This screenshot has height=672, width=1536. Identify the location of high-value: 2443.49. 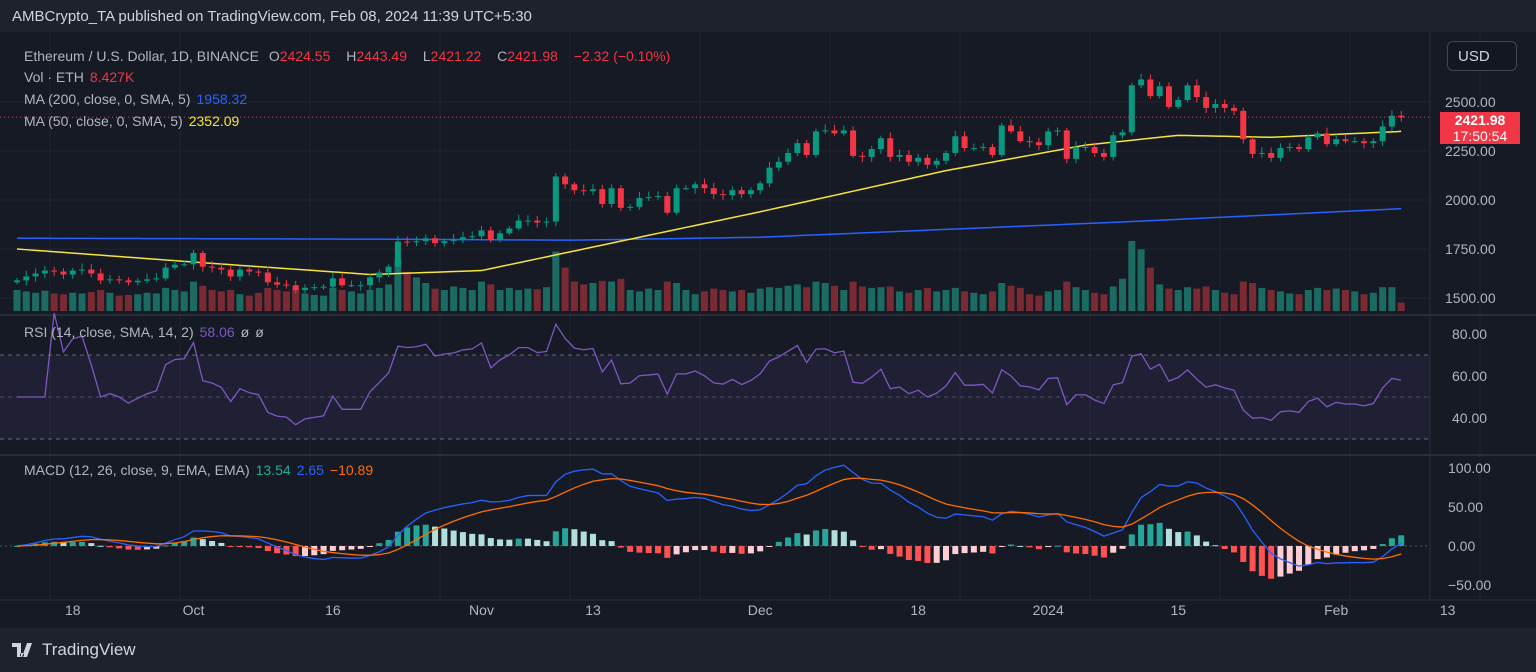
(381, 56).